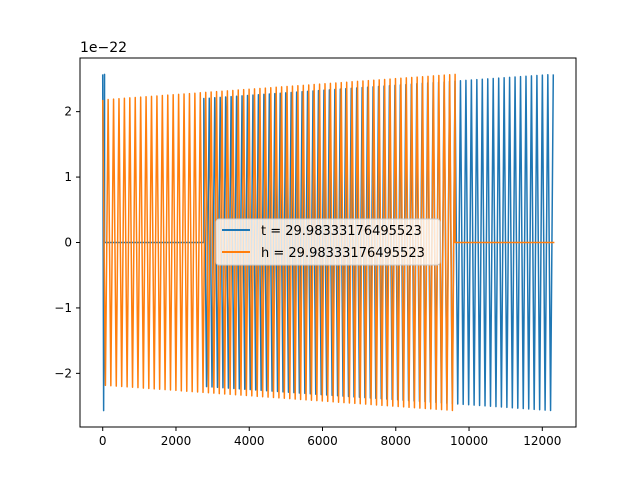  Describe the element at coordinates (63, 373) in the screenshot. I see `y-tick-label: −2` at that location.